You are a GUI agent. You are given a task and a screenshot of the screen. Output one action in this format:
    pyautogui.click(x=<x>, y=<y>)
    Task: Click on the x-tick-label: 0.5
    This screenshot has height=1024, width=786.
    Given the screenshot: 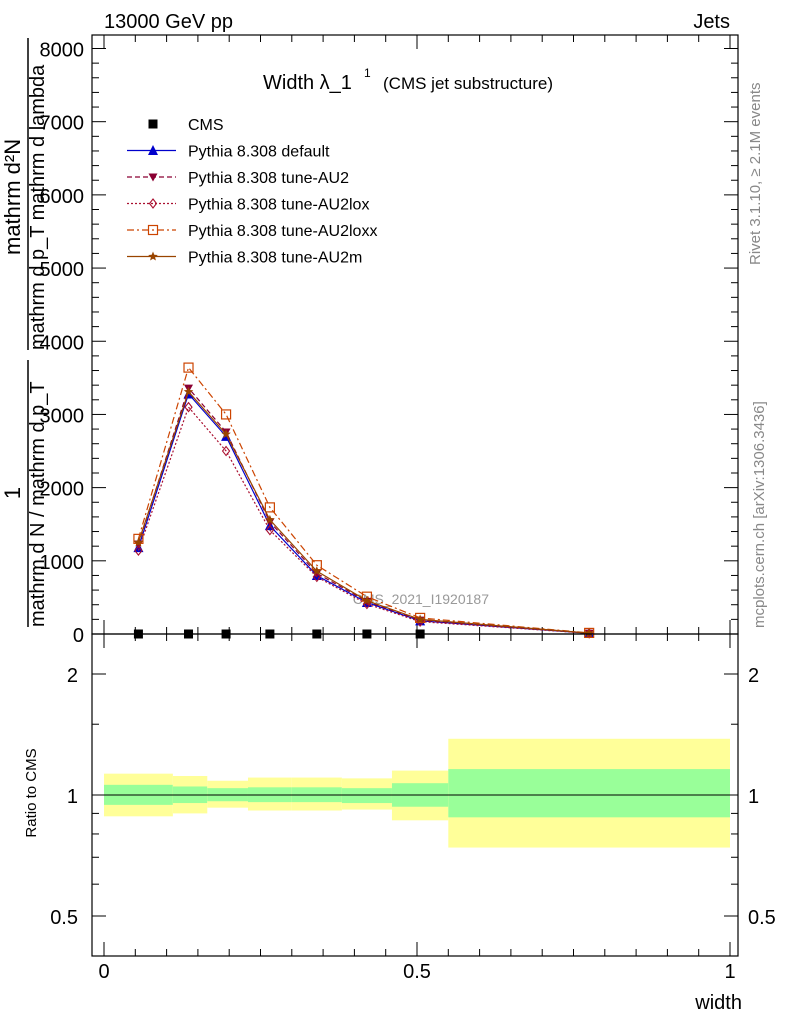 What is the action you would take?
    pyautogui.click(x=417, y=972)
    